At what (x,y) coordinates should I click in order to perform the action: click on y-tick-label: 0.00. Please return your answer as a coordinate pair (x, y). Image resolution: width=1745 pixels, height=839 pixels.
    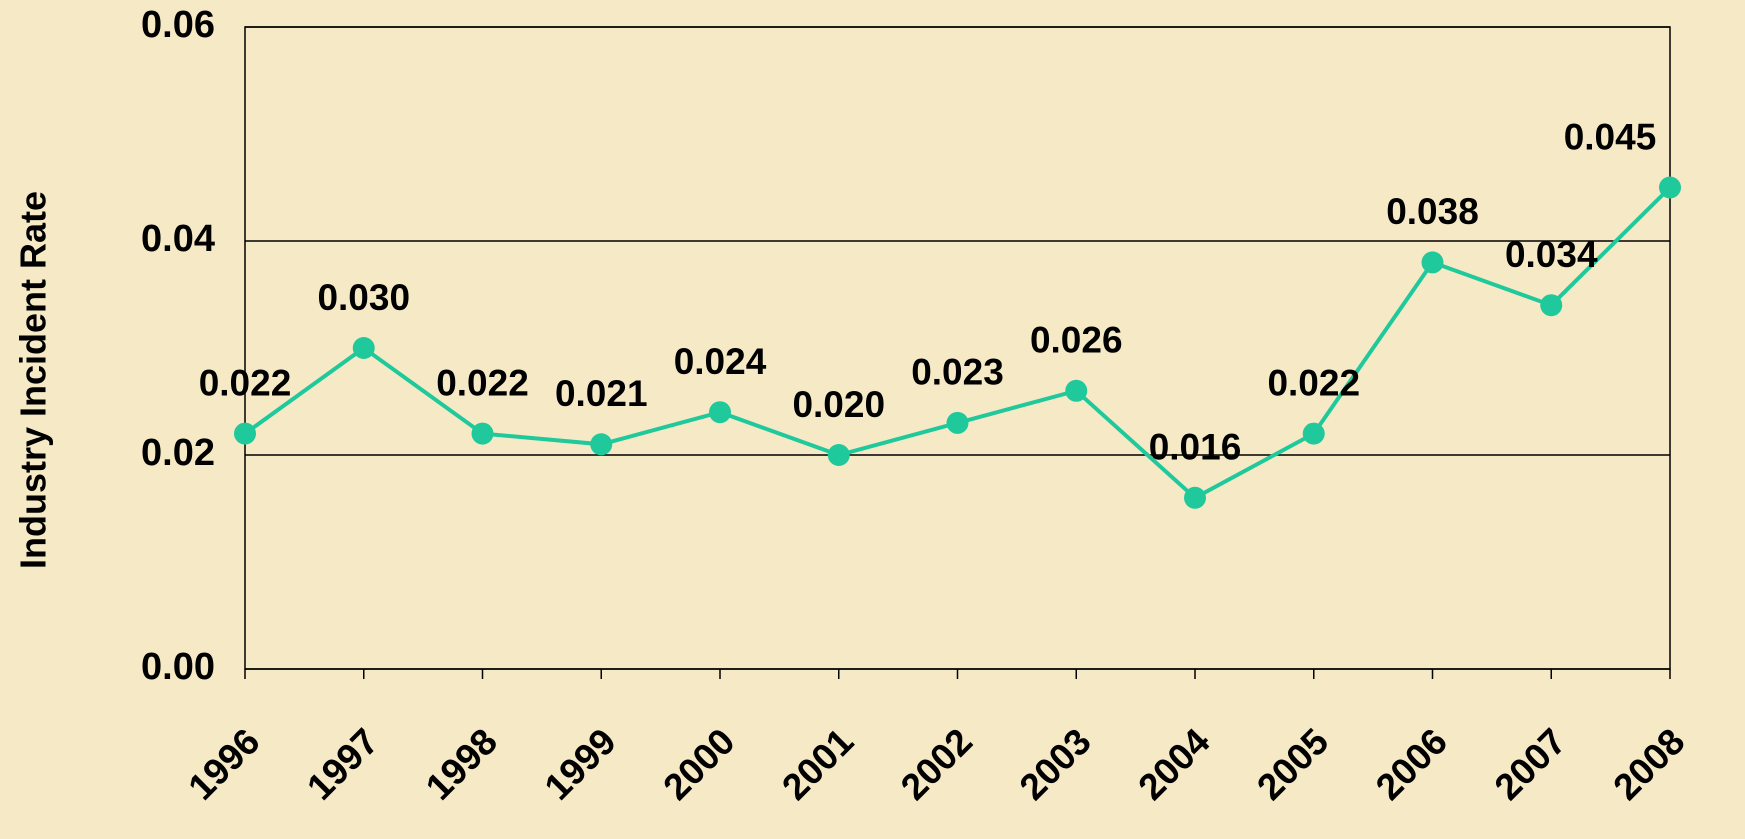
    Looking at the image, I should click on (178, 667).